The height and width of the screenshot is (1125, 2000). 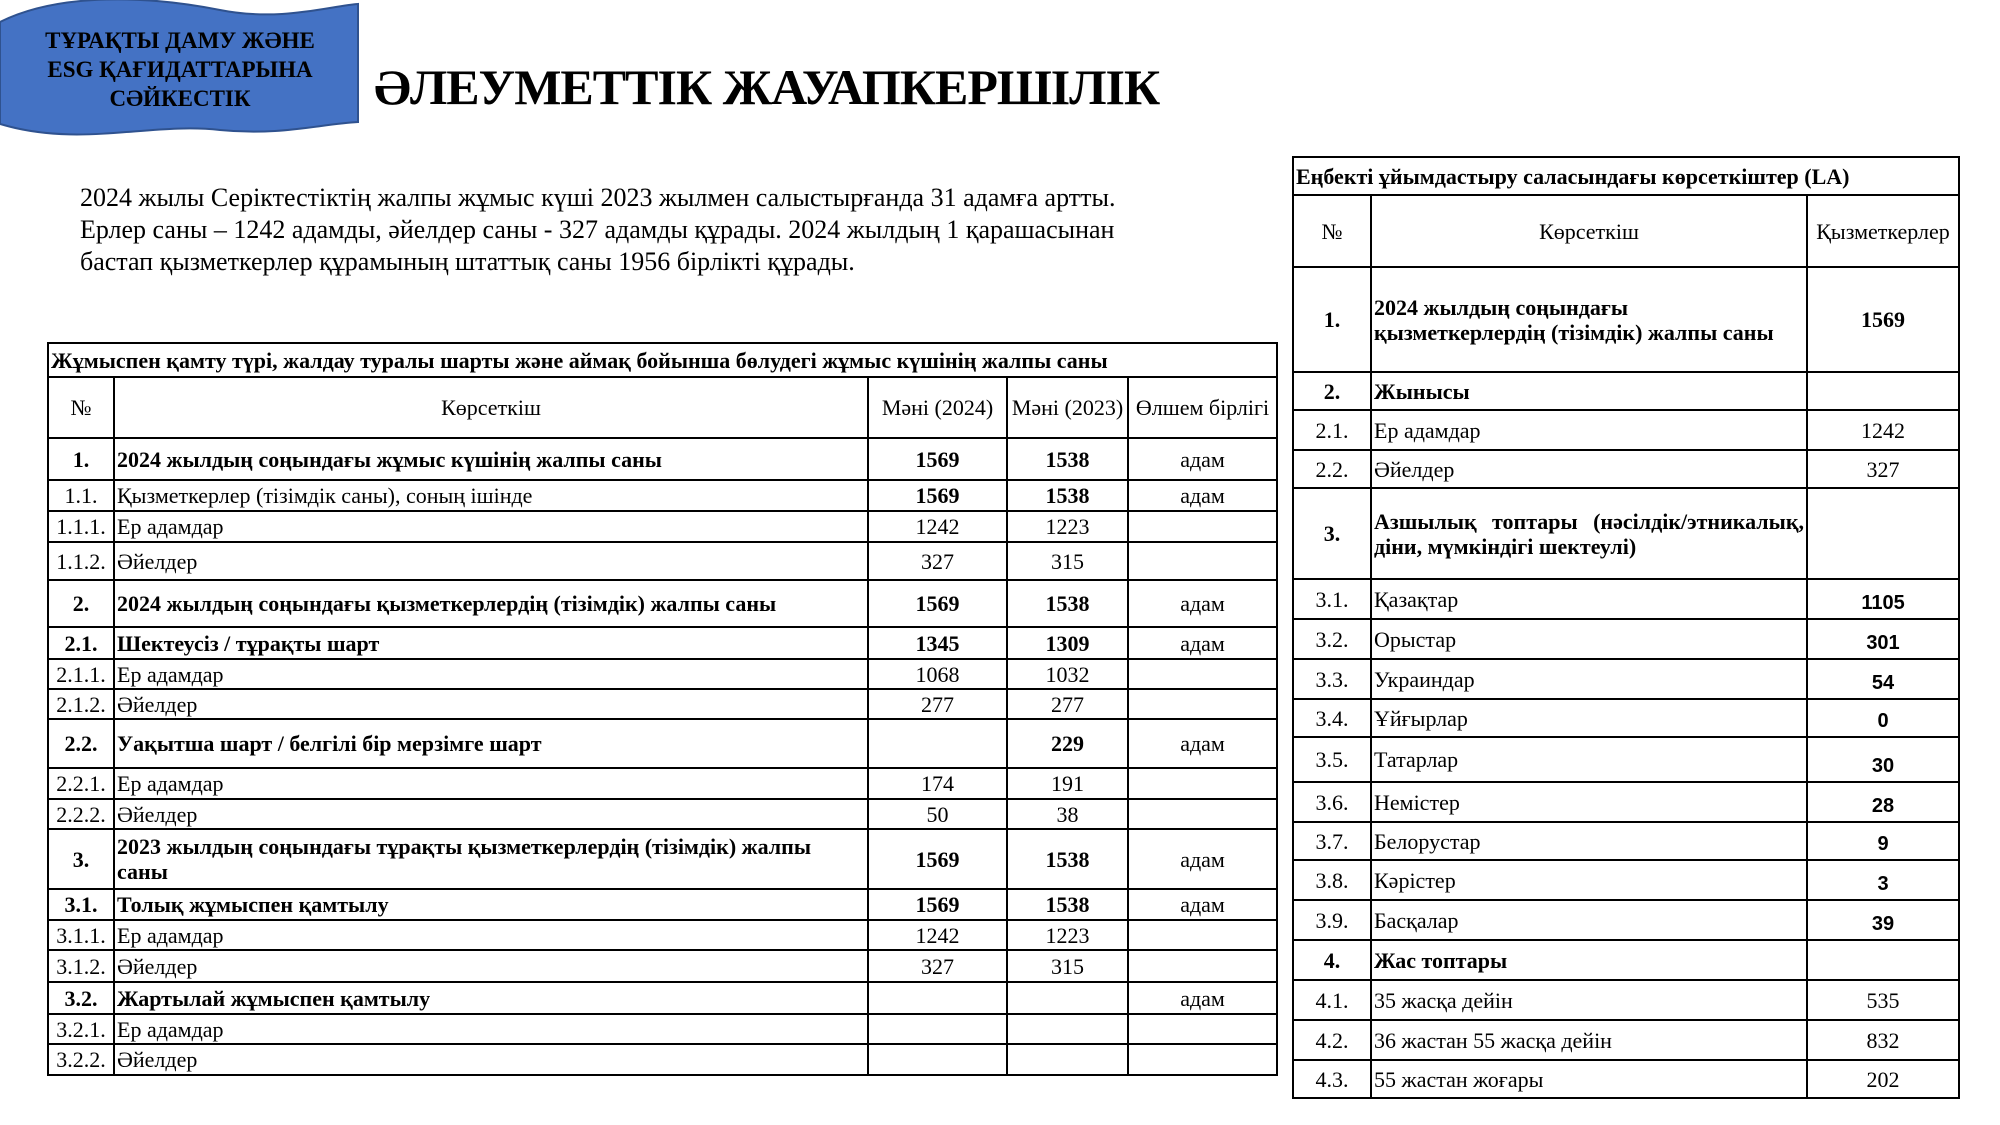 I want to click on row-number: 2.1.2., so click(x=81, y=704).